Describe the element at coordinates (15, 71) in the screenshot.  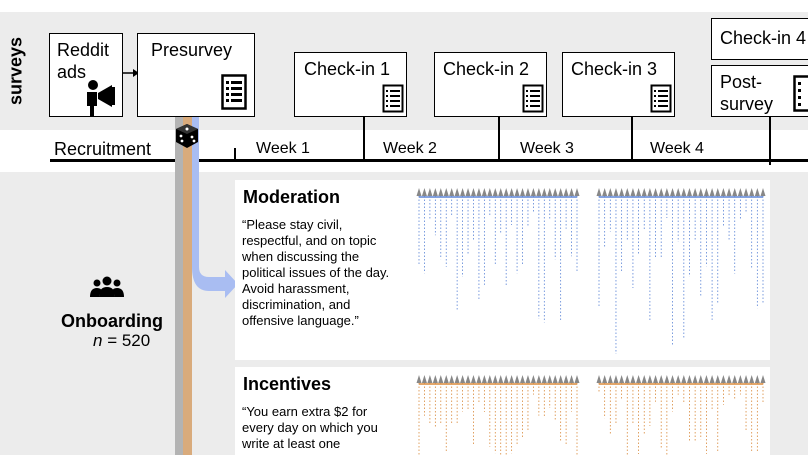
I see `surveys-side-label: surveys` at that location.